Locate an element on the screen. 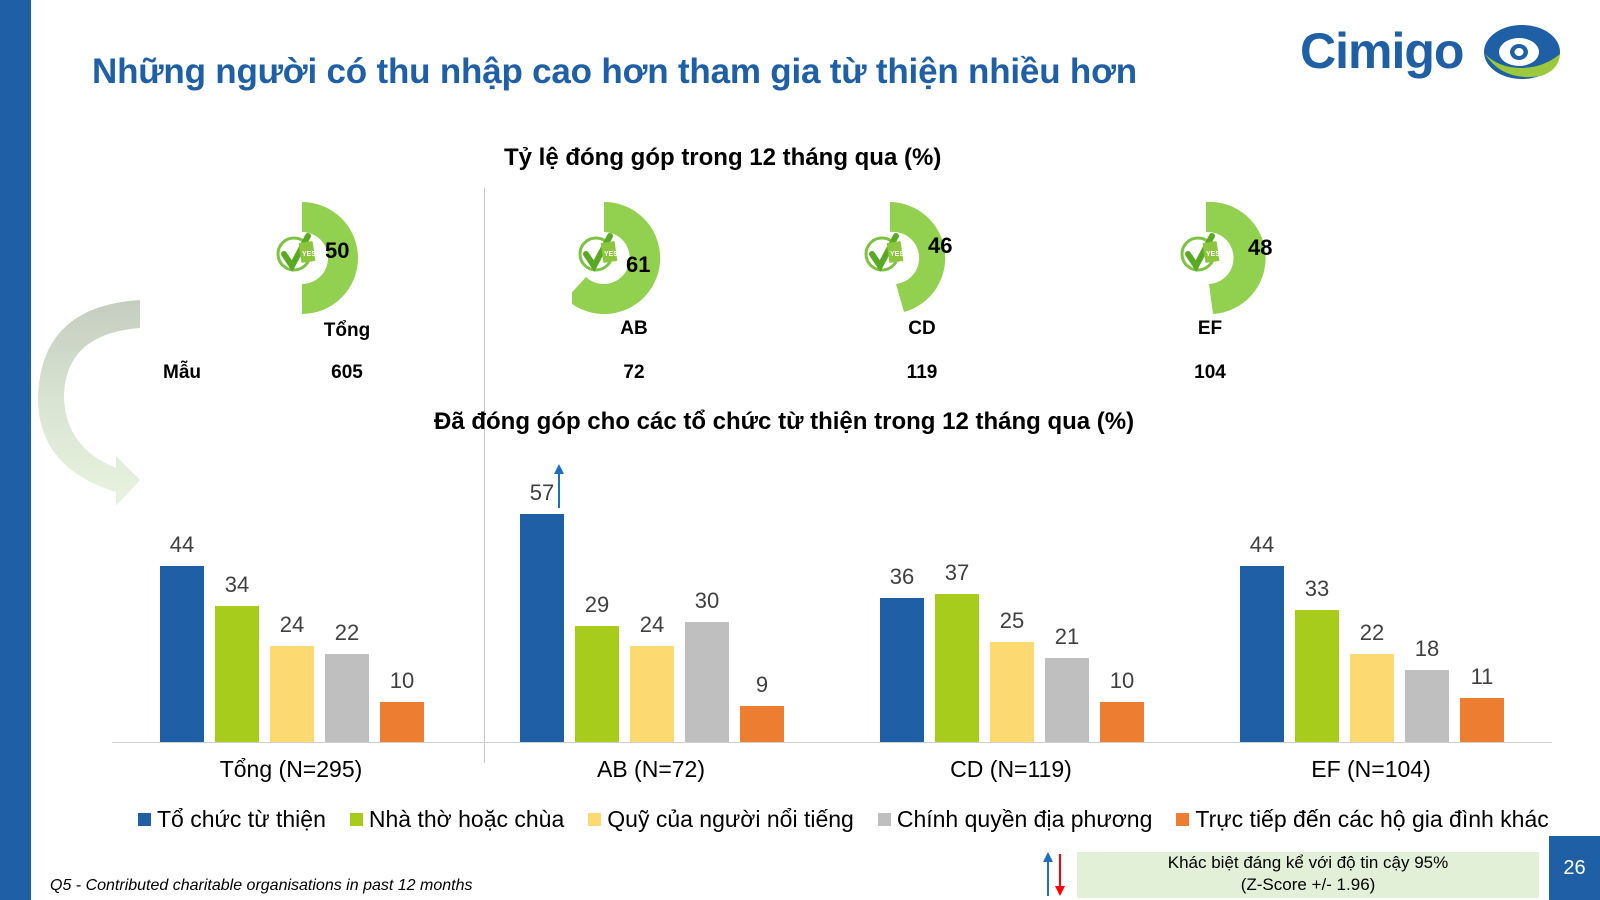 The height and width of the screenshot is (900, 1600). bar-value-label: 57 is located at coordinates (542, 492).